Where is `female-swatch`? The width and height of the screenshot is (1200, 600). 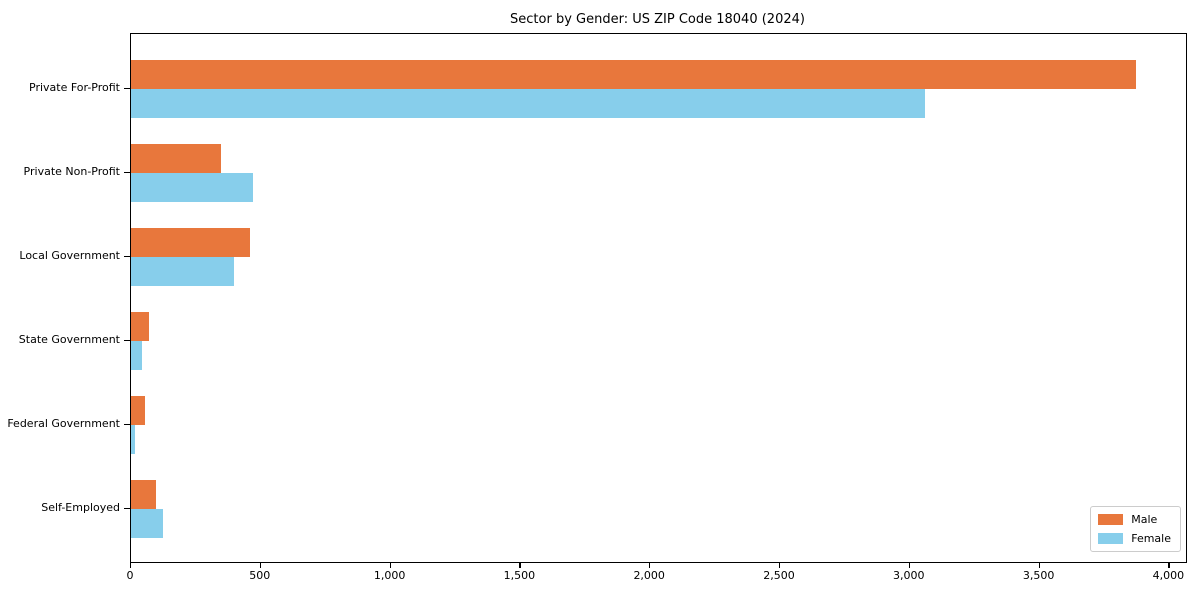
female-swatch is located at coordinates (1111, 538).